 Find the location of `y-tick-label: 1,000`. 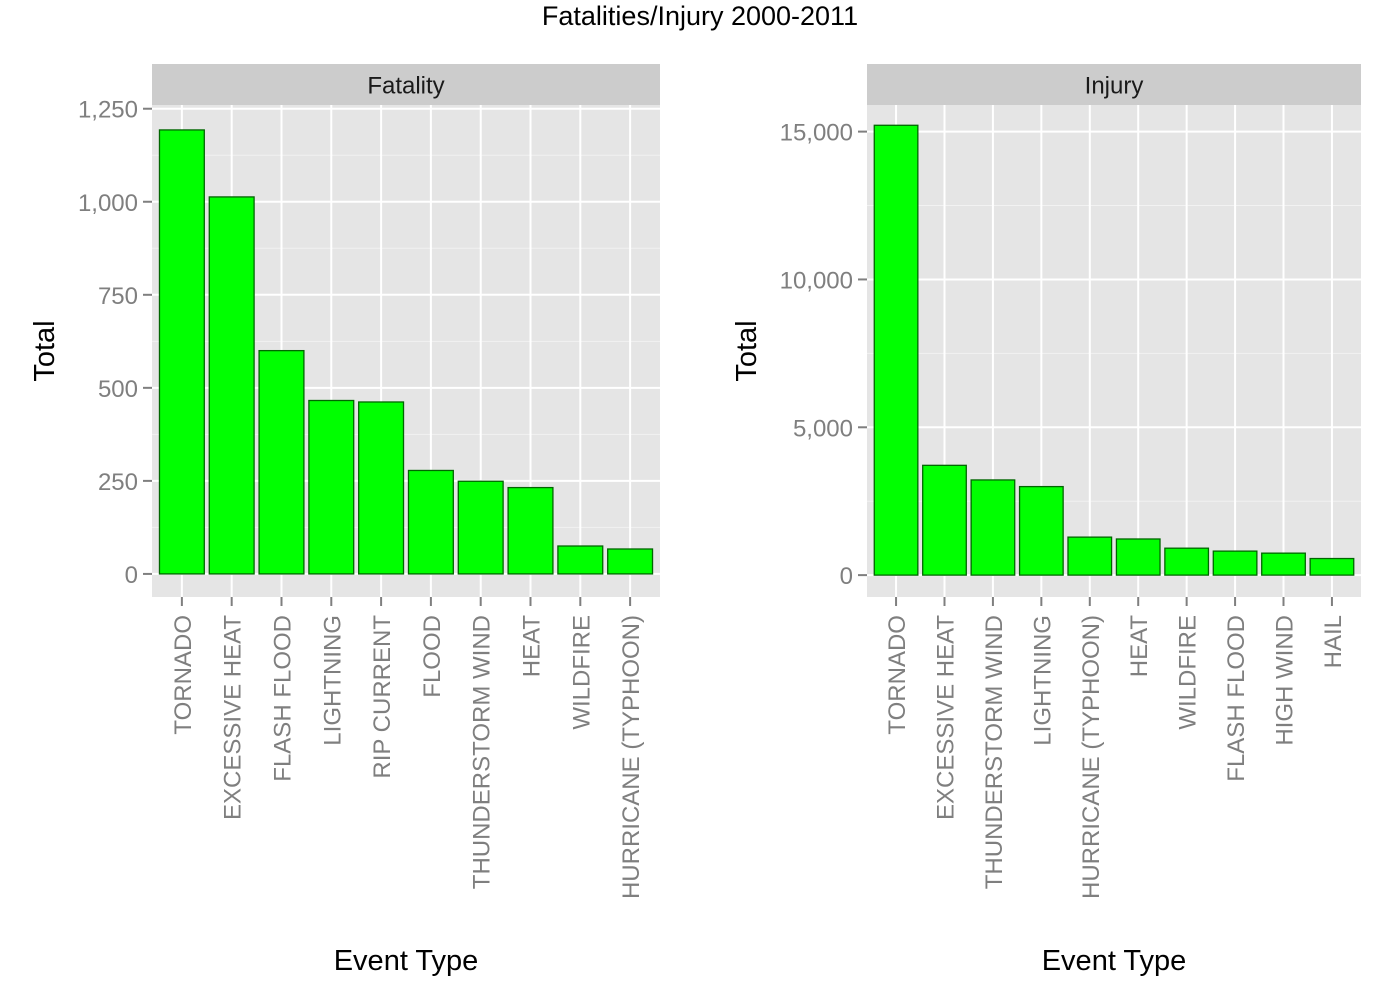

y-tick-label: 1,000 is located at coordinates (108, 203).